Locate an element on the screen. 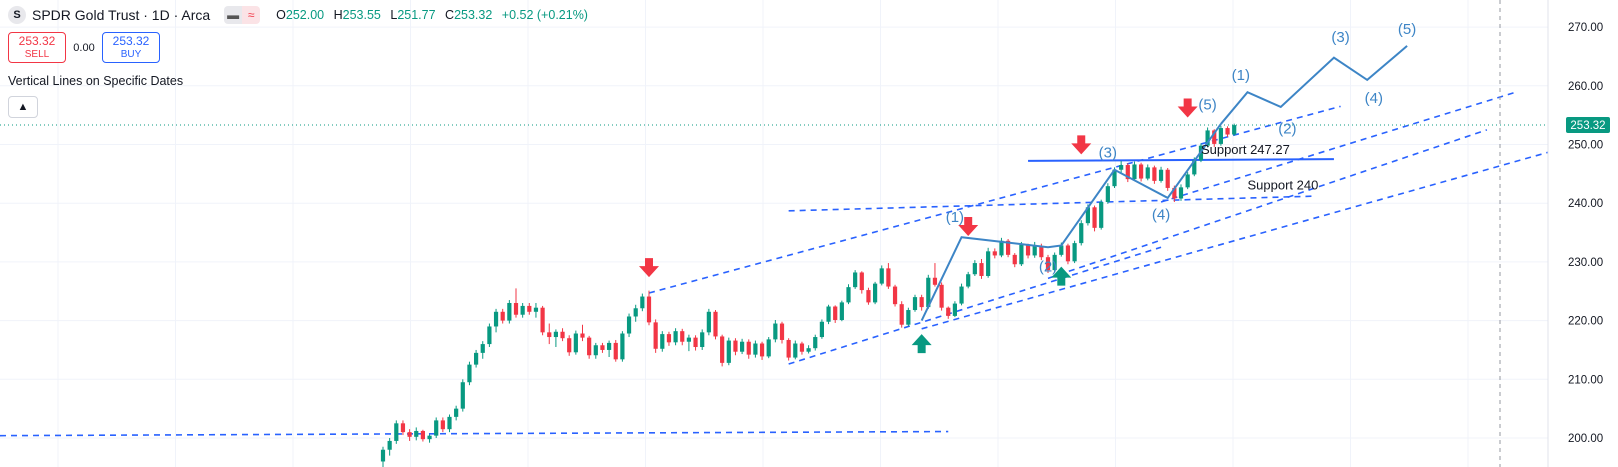 Image resolution: width=1618 pixels, height=467 pixels. last-price-badge is located at coordinates (1588, 125).